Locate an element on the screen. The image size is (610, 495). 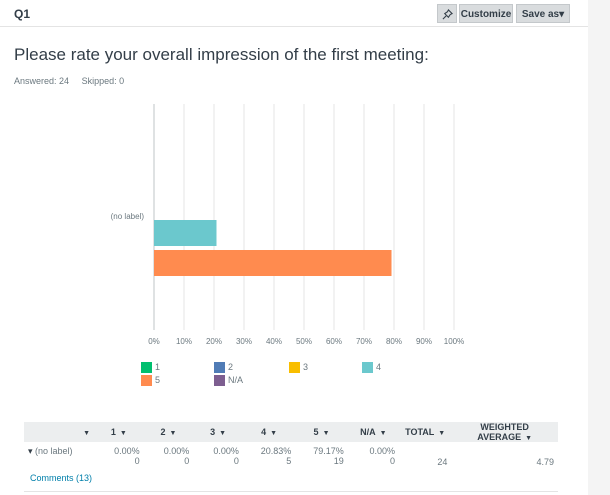
legend-label: 4 is located at coordinates (379, 367).